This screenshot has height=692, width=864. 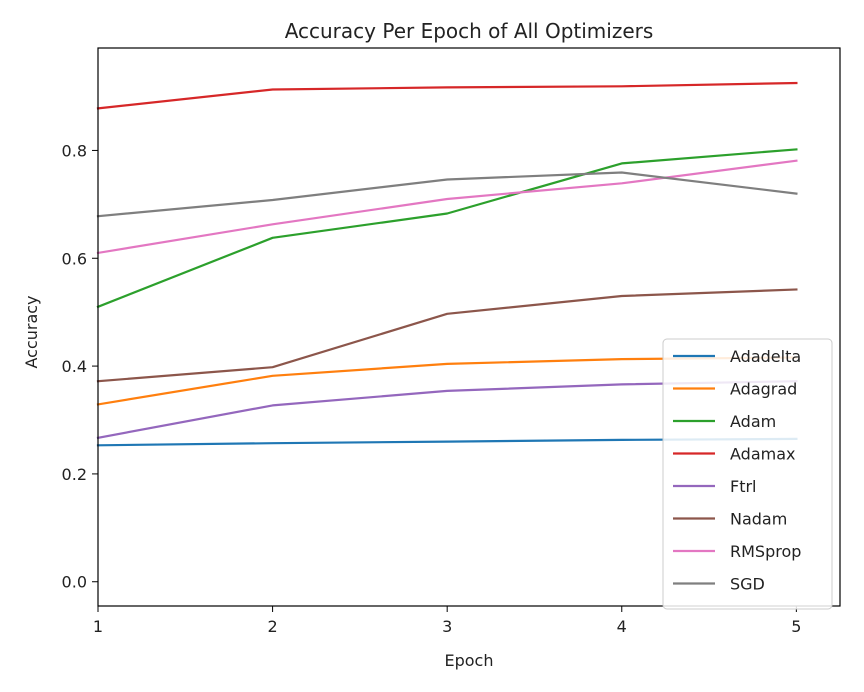 What do you see at coordinates (622, 626) in the screenshot?
I see `x-tick-label: 4` at bounding box center [622, 626].